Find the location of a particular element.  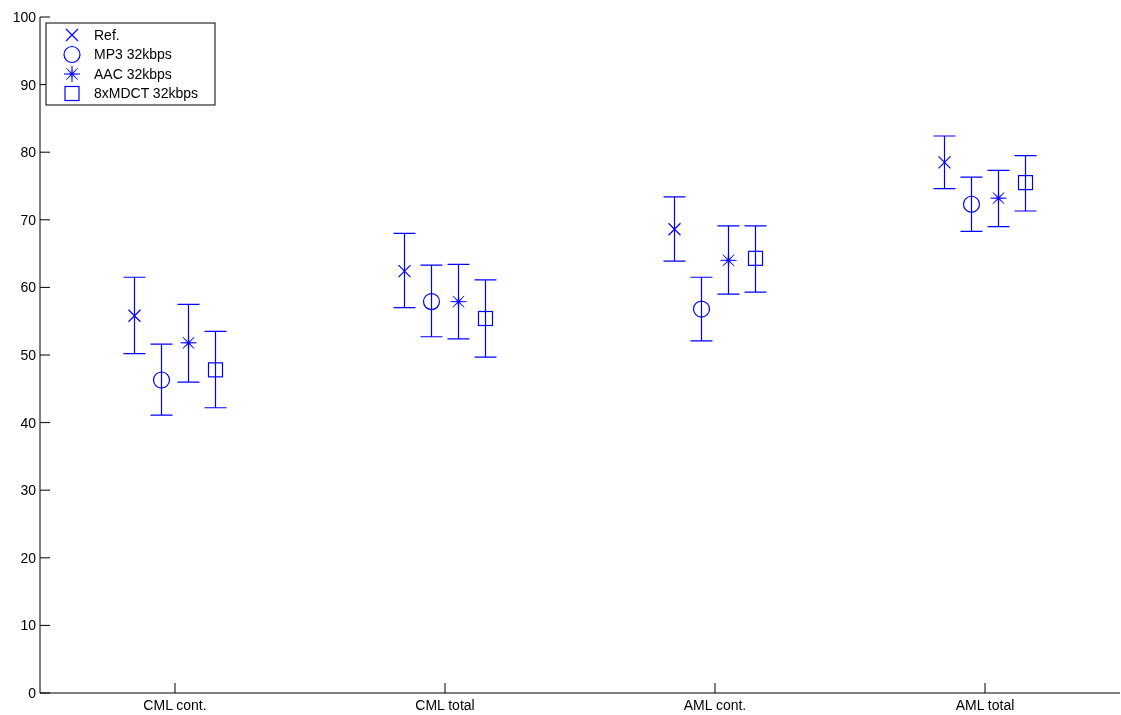

x-tick-label: AML total is located at coordinates (985, 705).